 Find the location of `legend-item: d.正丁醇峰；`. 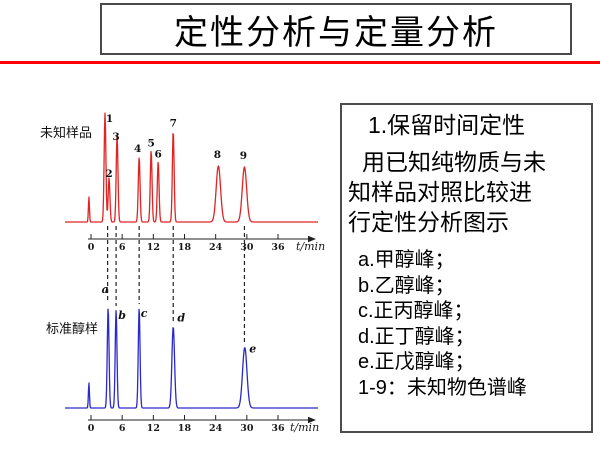

legend-item: d.正丁醇峰； is located at coordinates (416, 336).